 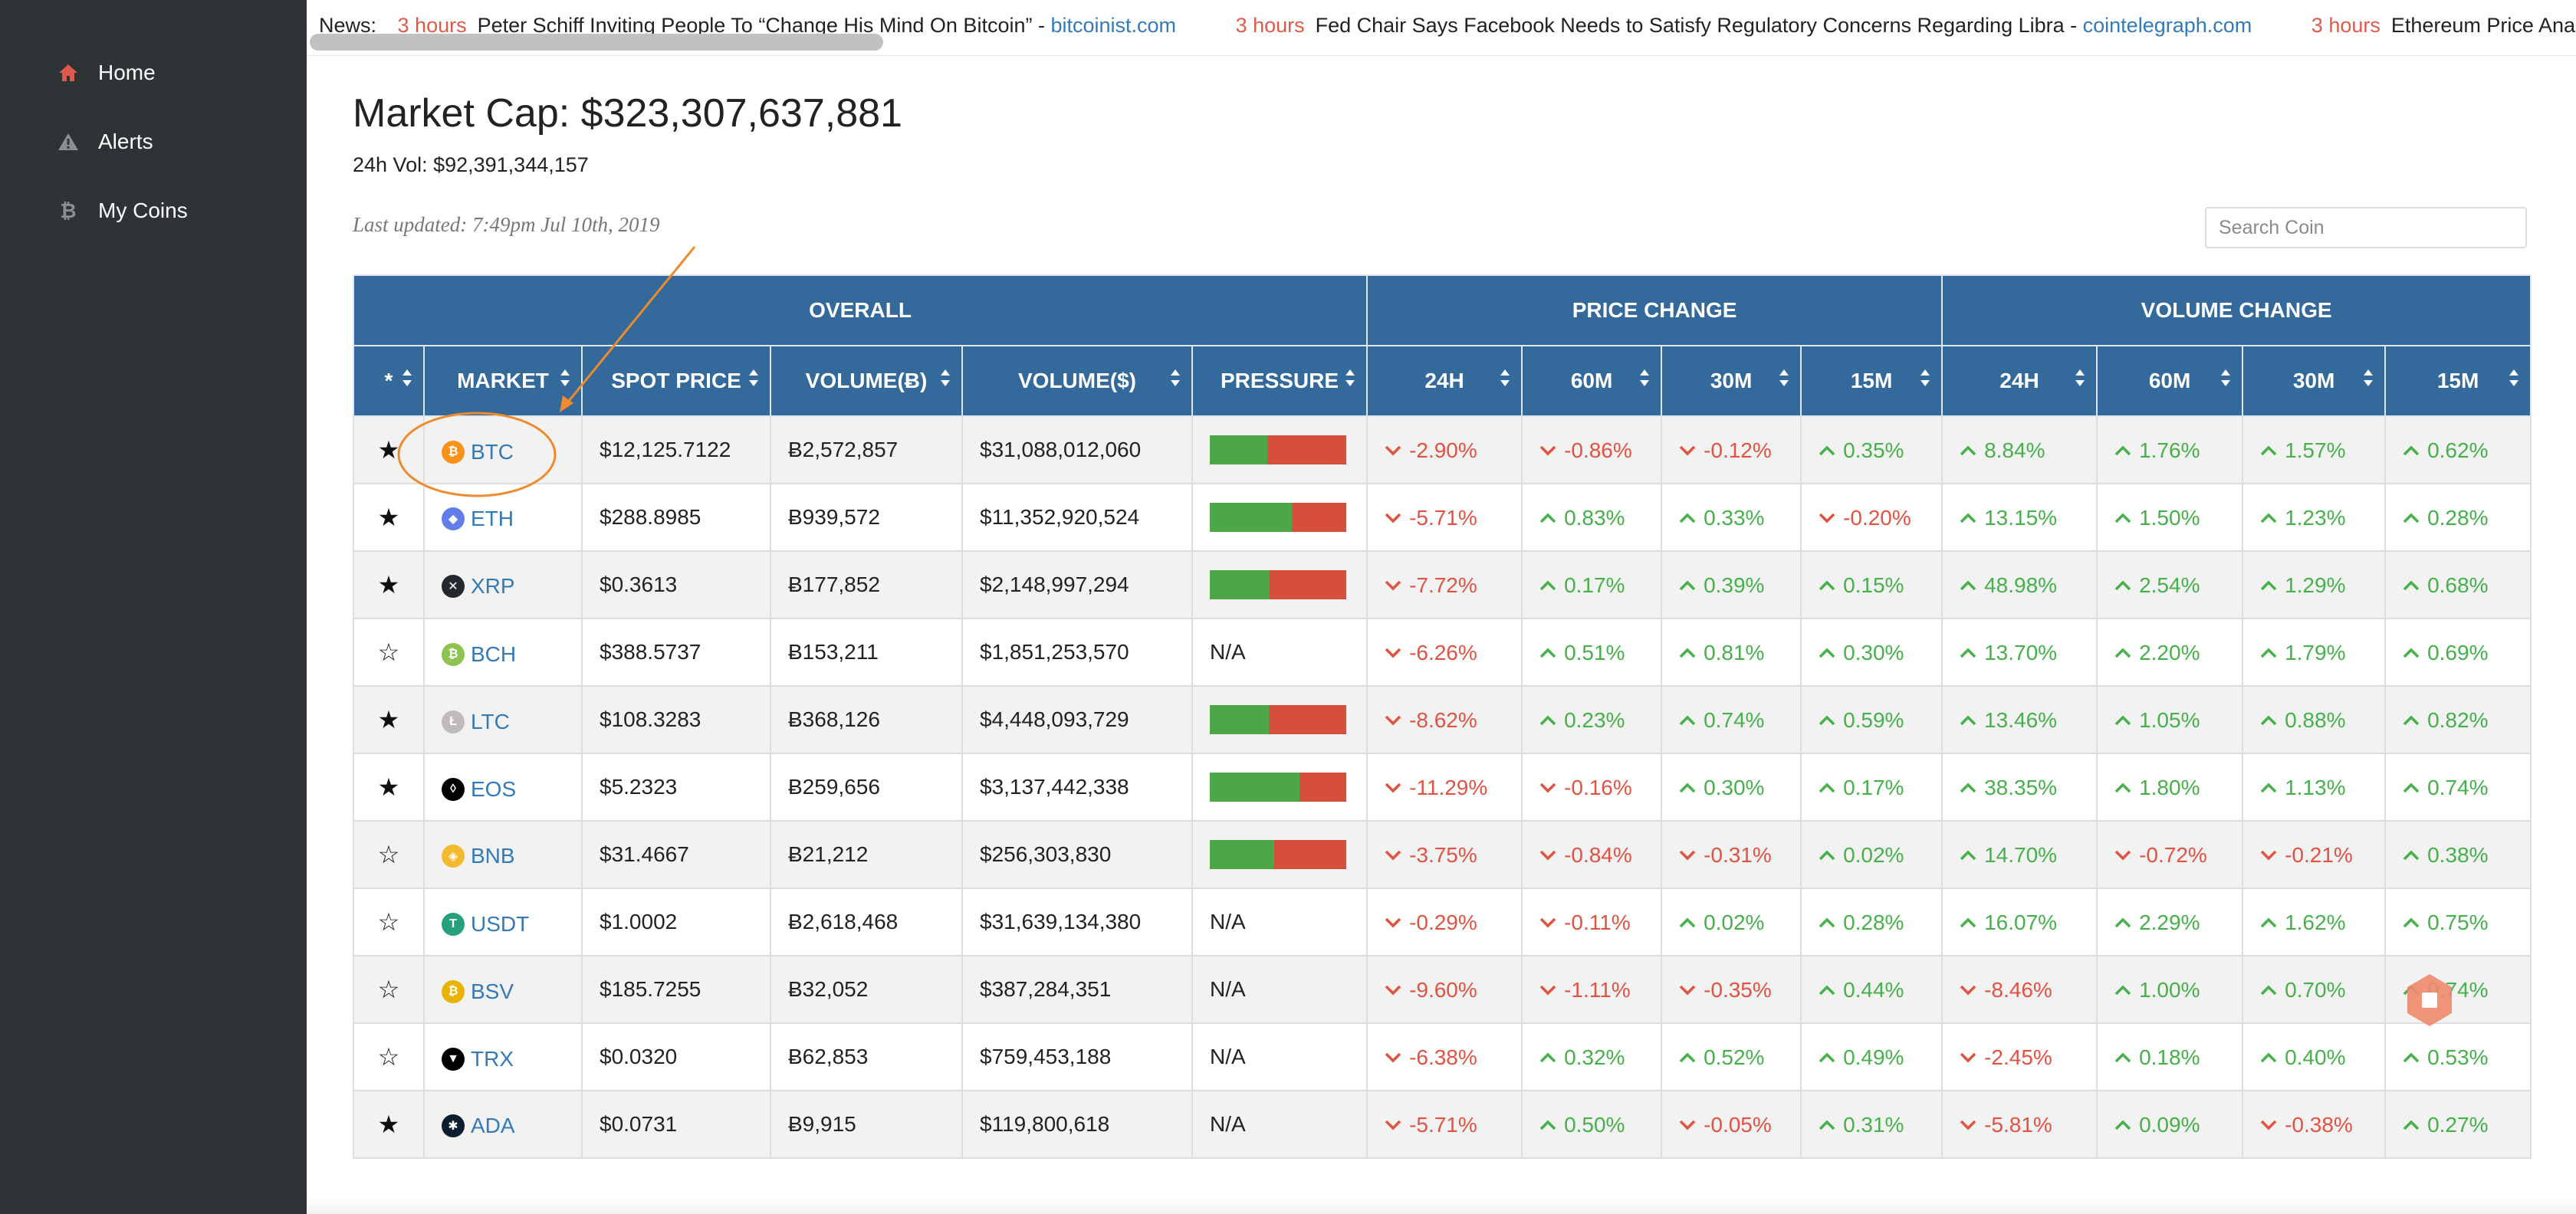 What do you see at coordinates (2366, 227) in the screenshot?
I see `search-coin-input` at bounding box center [2366, 227].